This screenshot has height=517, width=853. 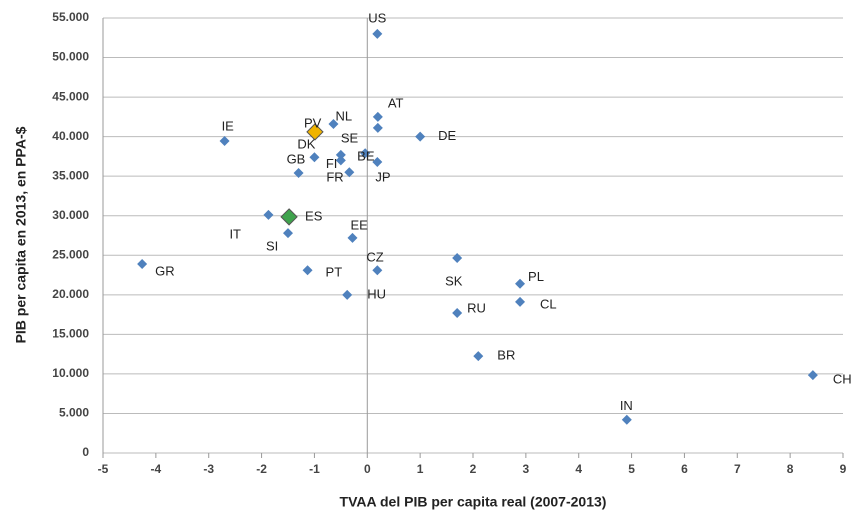 I want to click on point-label: FR, so click(x=334, y=177).